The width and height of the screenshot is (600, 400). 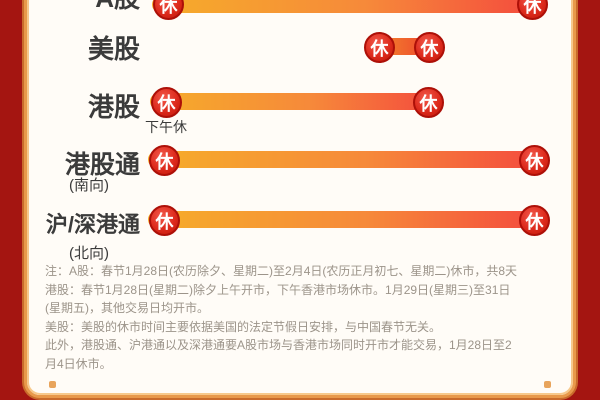 What do you see at coordinates (296, 101) in the screenshot?
I see `holiday-bar-hk-stocks` at bounding box center [296, 101].